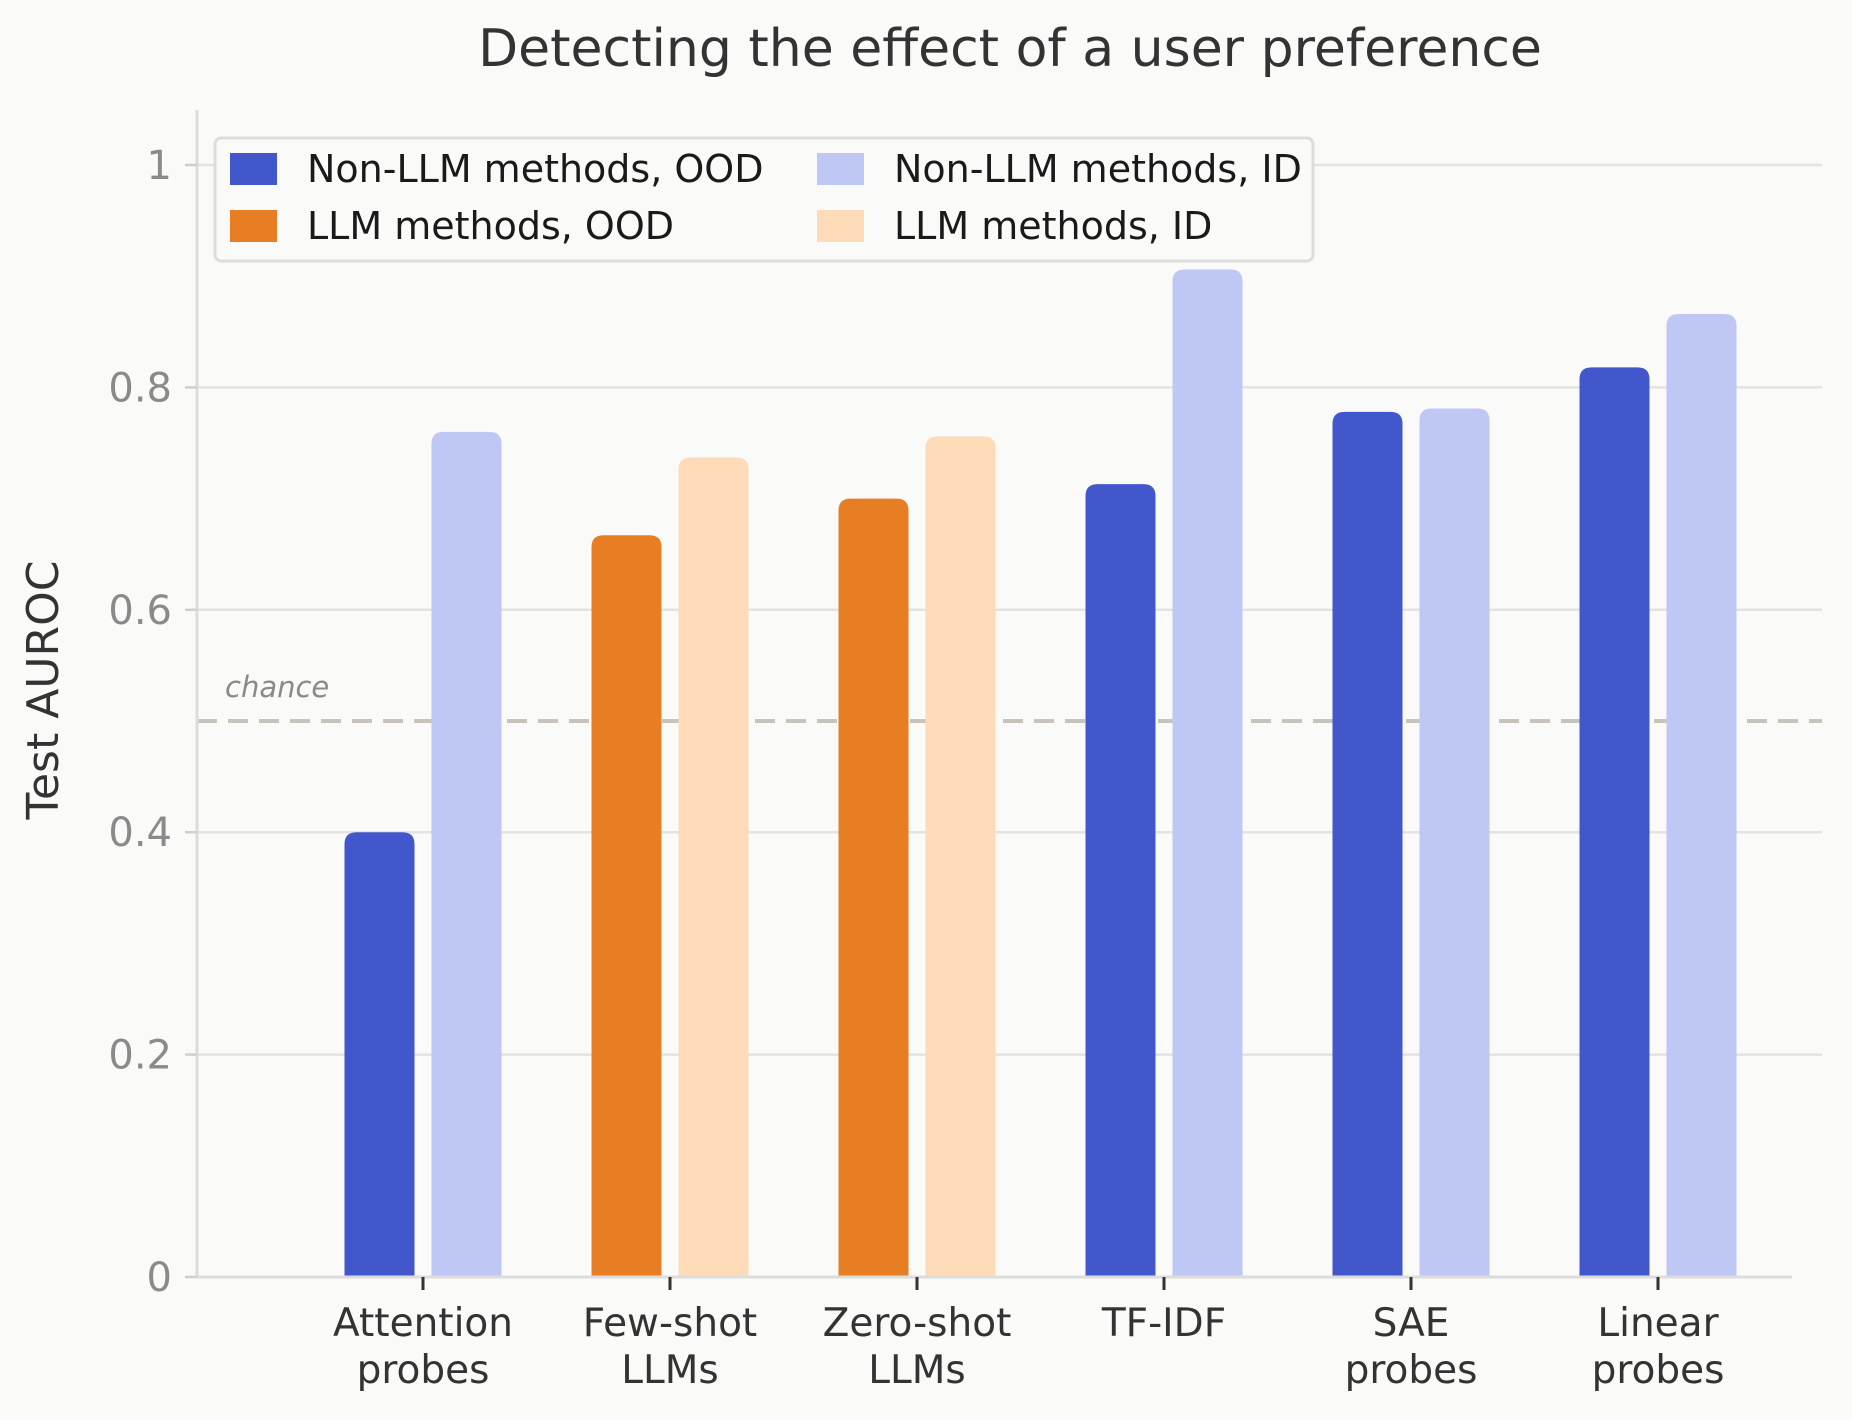 Image resolution: width=1852 pixels, height=1420 pixels. Describe the element at coordinates (535, 169) in the screenshot. I see `legend-label: Non-LLM methods, OOD` at that location.